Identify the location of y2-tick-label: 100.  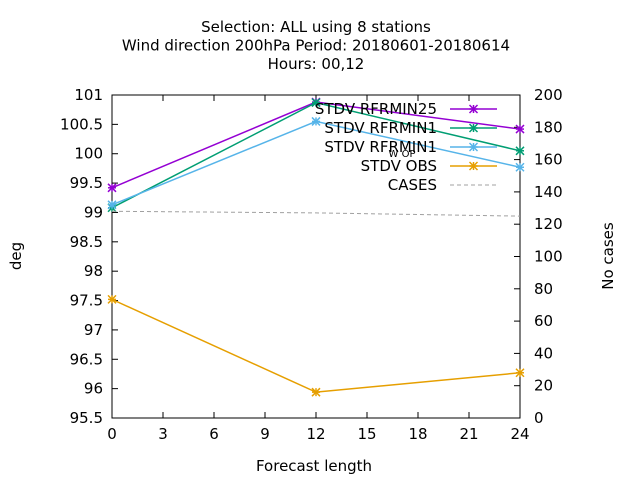
(548, 257).